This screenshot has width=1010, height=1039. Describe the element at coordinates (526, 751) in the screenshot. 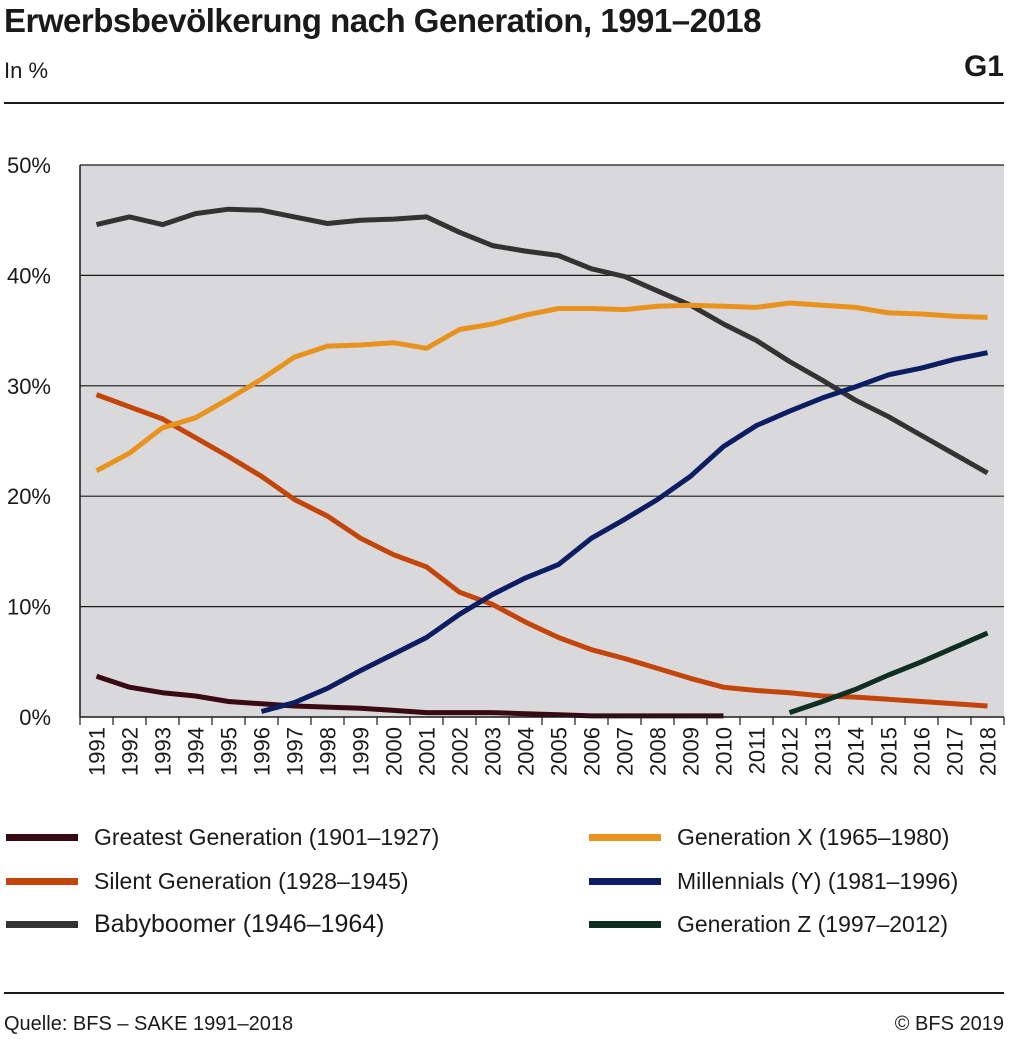

I see `x-tick-label: 2004` at that location.